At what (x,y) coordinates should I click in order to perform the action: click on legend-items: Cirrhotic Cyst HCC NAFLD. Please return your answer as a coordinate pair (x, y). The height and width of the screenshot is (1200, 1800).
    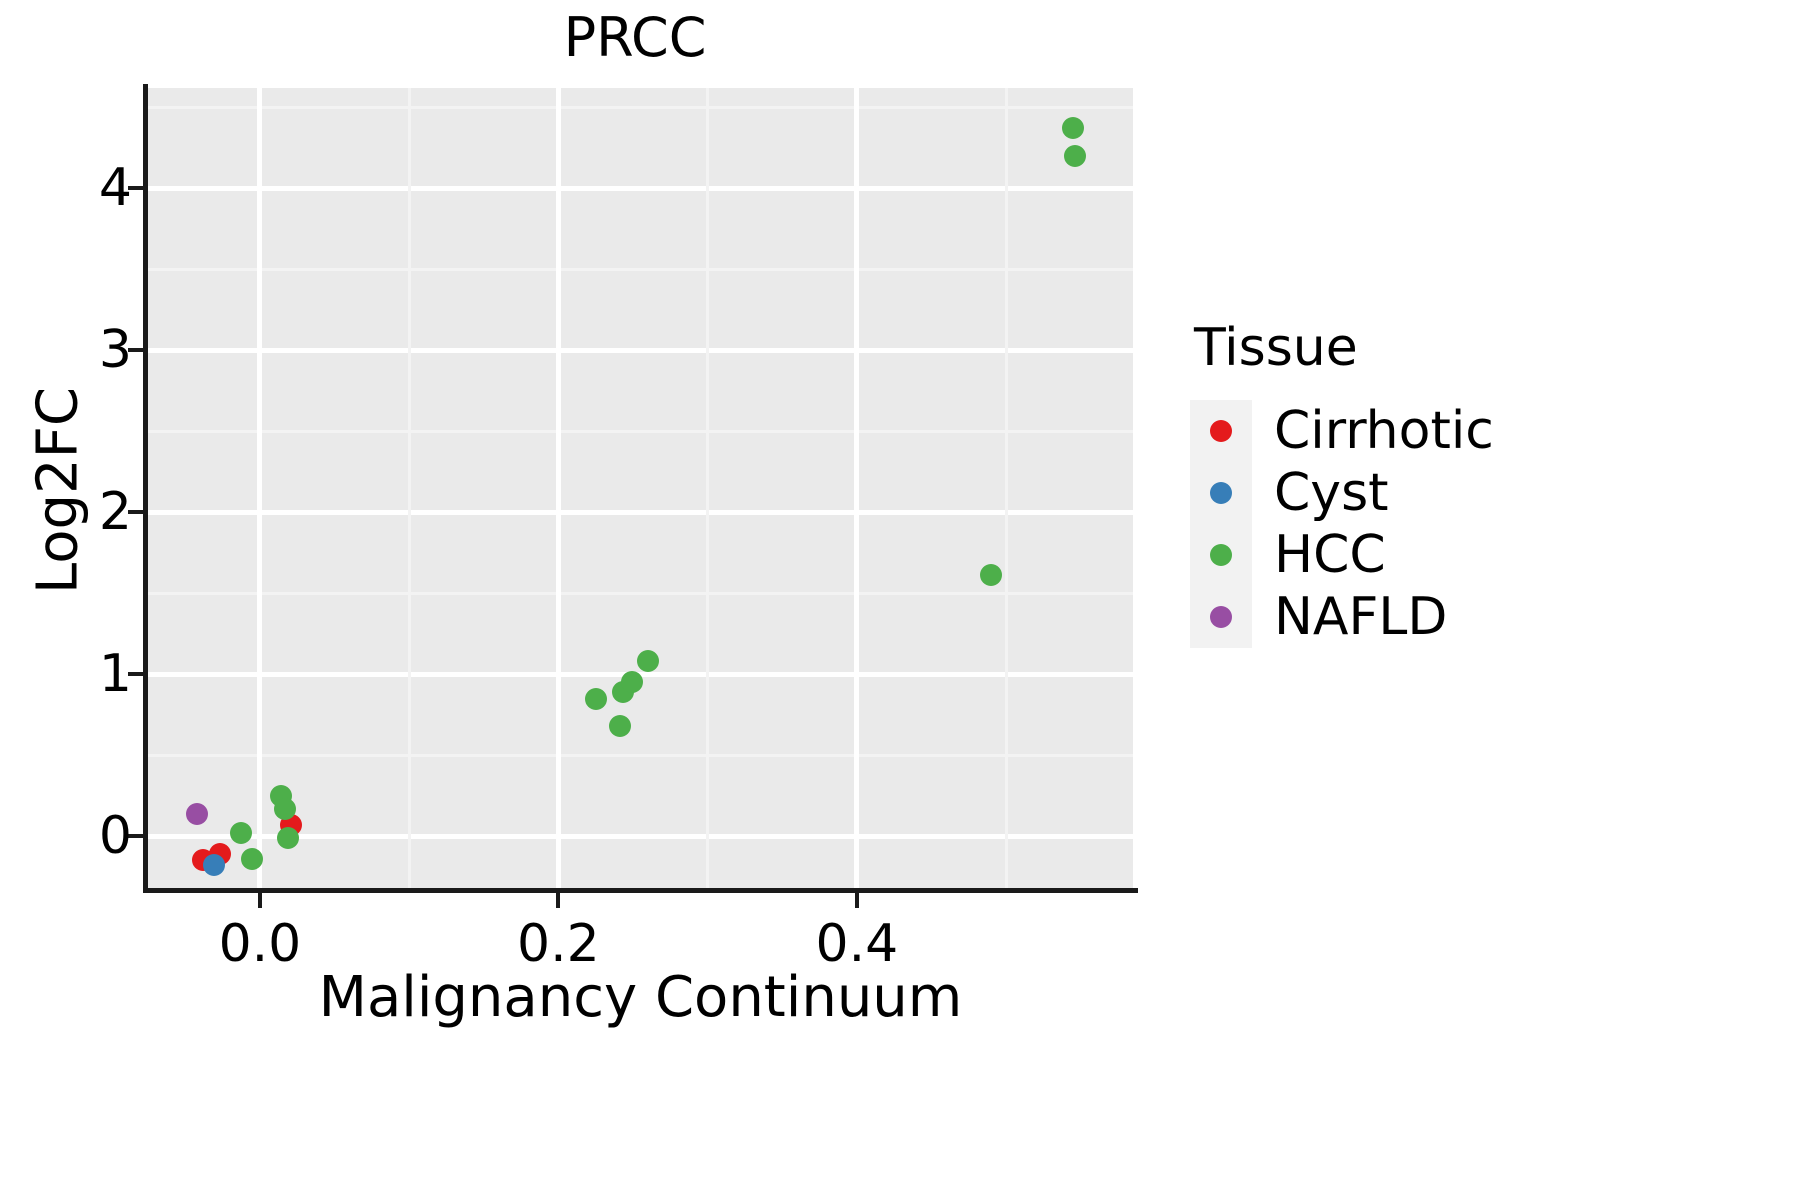
    Looking at the image, I should click on (1342, 524).